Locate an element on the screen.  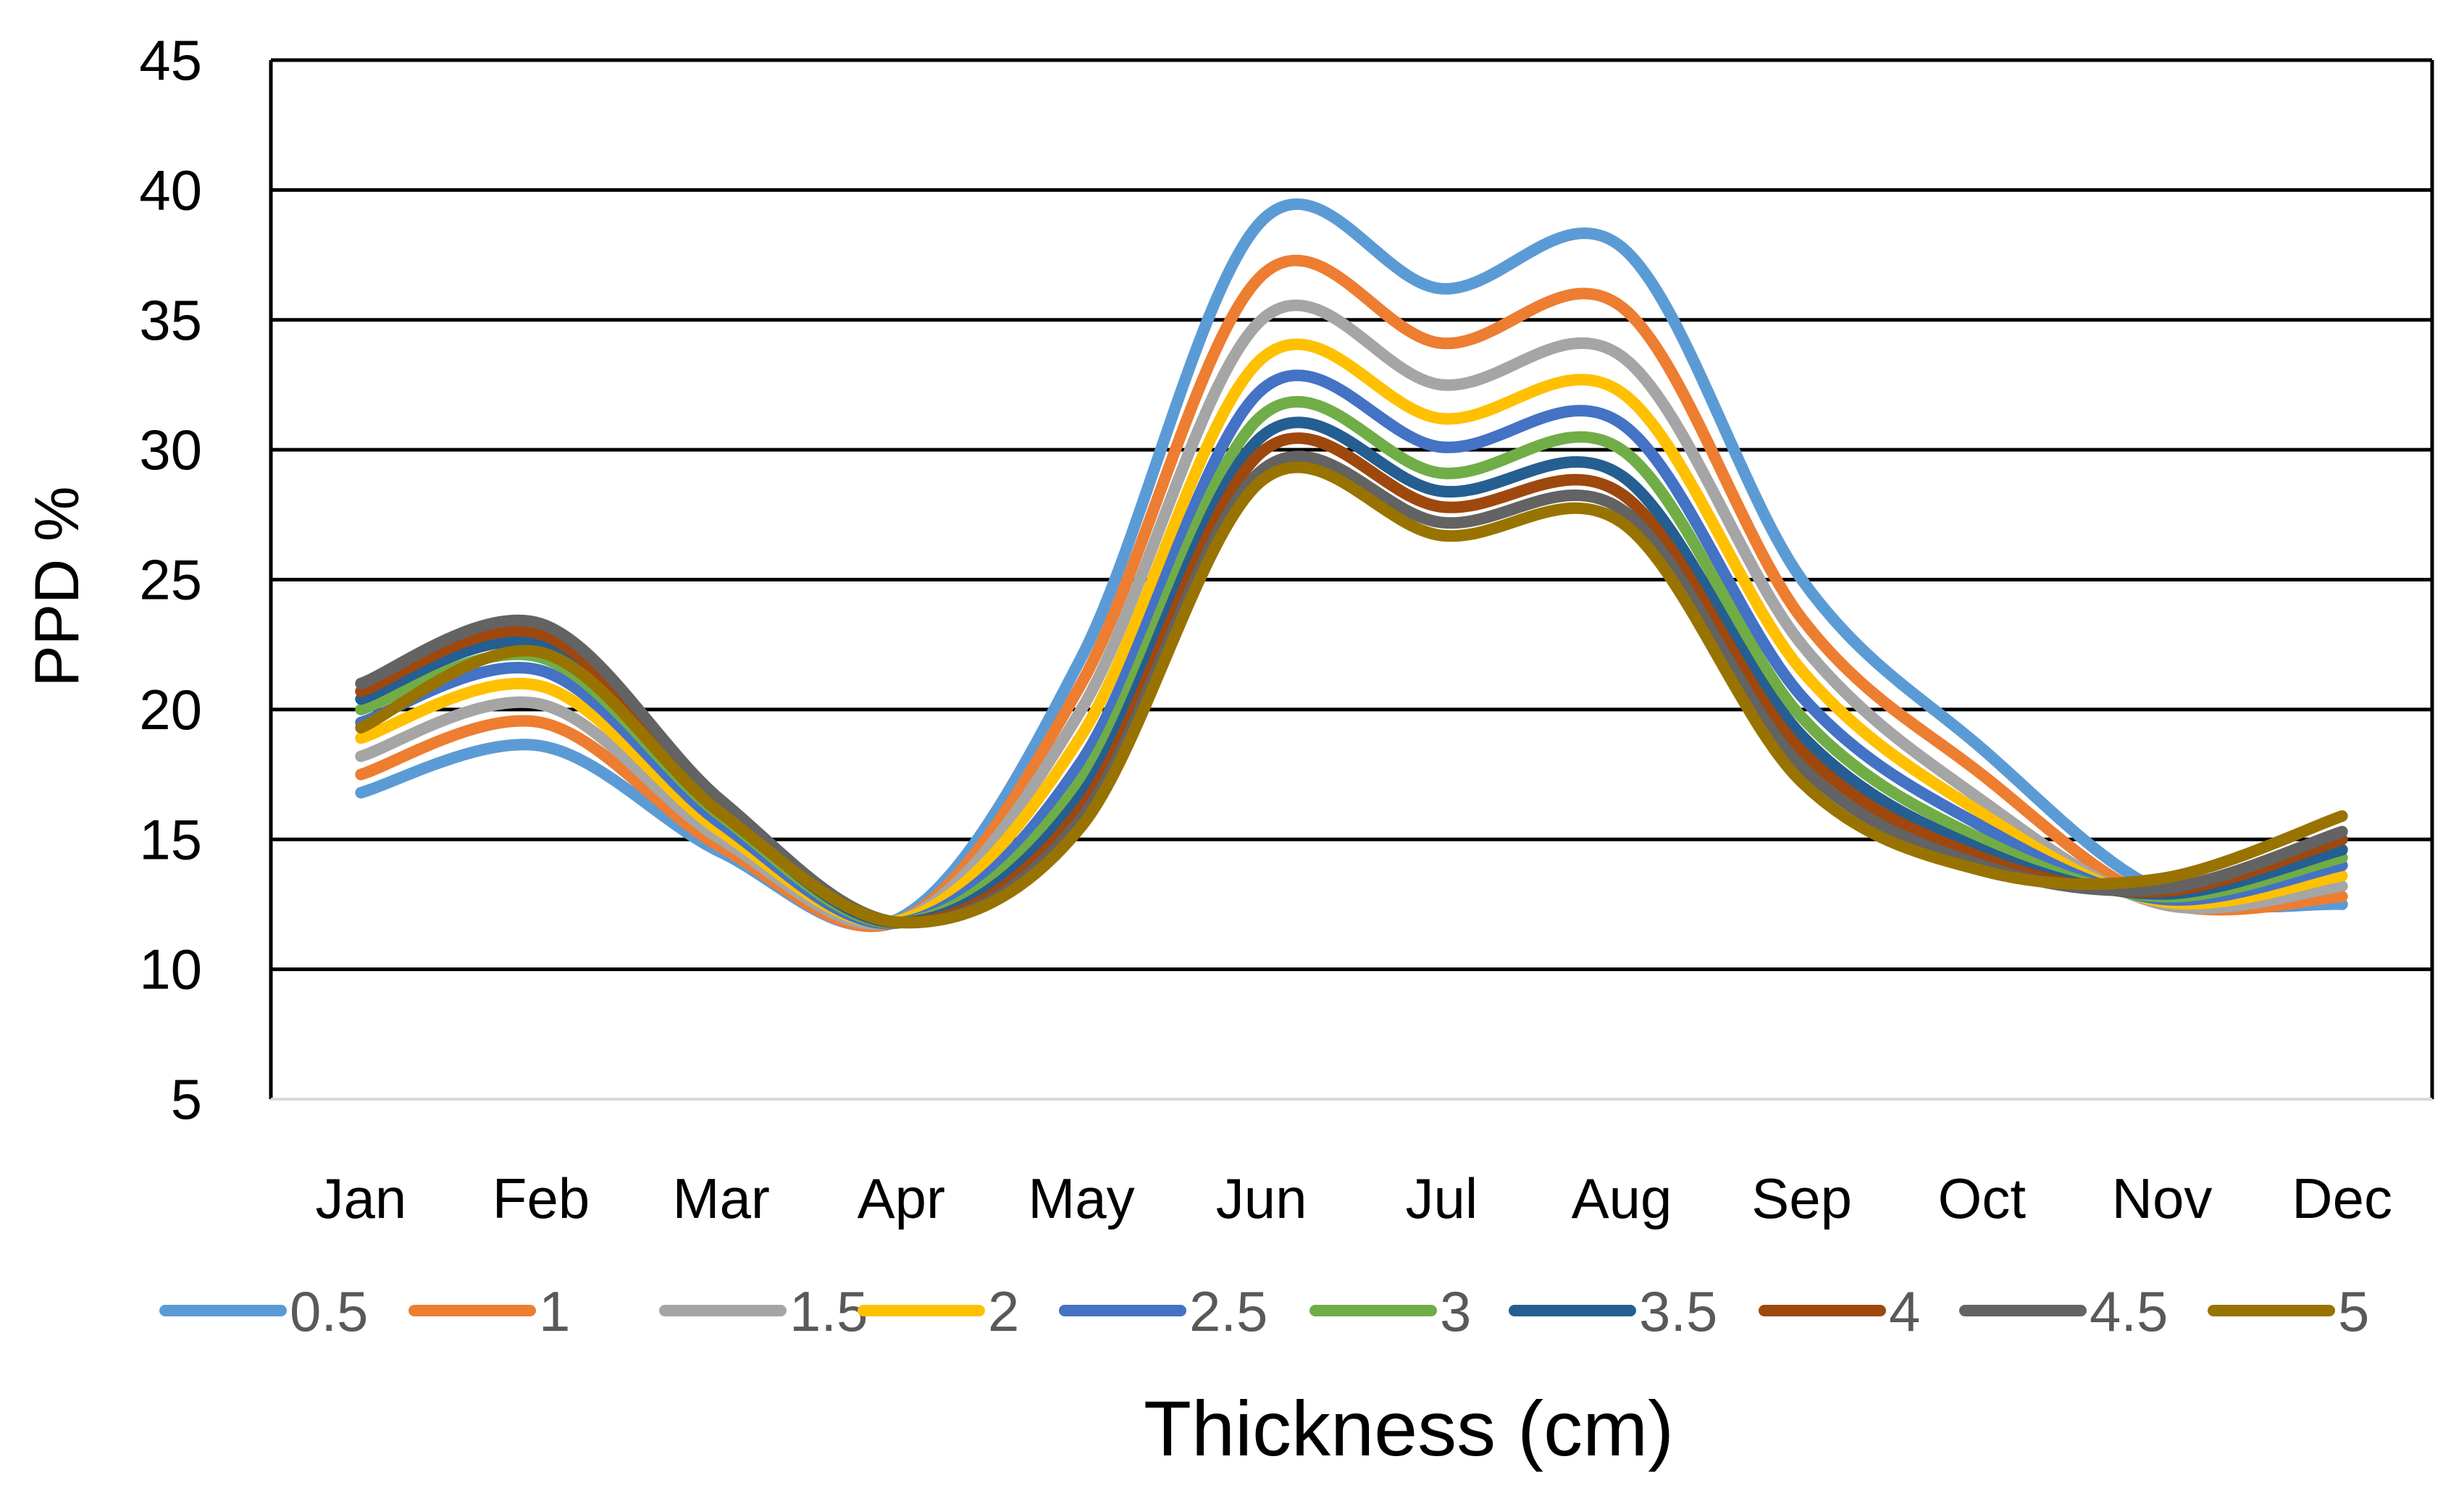
x-axis-ticks: Jan Feb Mar Apr May Jun Jul Aug Sep Oct Nov Dec is located at coordinates (1353, 1198).